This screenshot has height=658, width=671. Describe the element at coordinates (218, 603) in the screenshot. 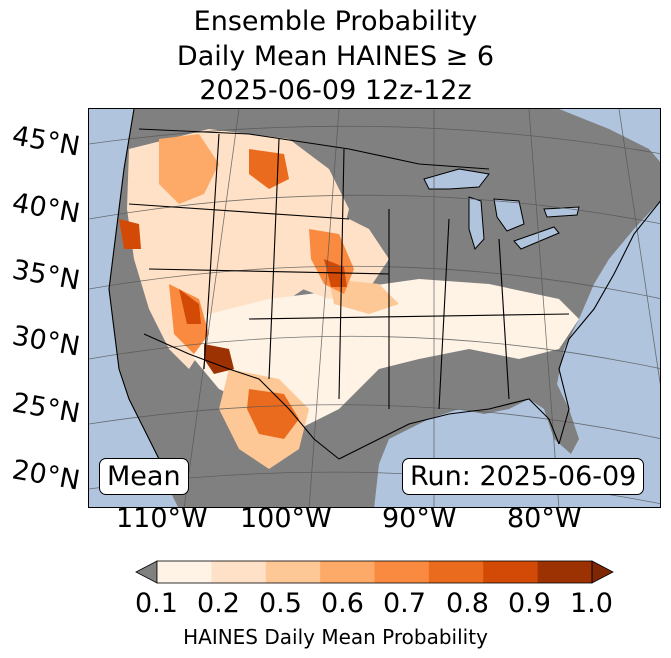

I see `cbar-tick-1: 0.2` at that location.